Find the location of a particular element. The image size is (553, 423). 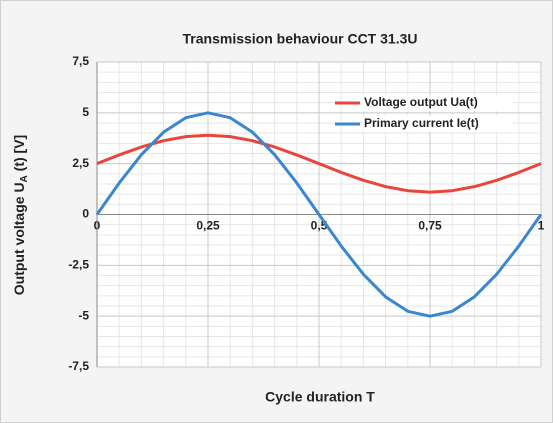

y-tick-label: -7,5 is located at coordinates (78, 366).